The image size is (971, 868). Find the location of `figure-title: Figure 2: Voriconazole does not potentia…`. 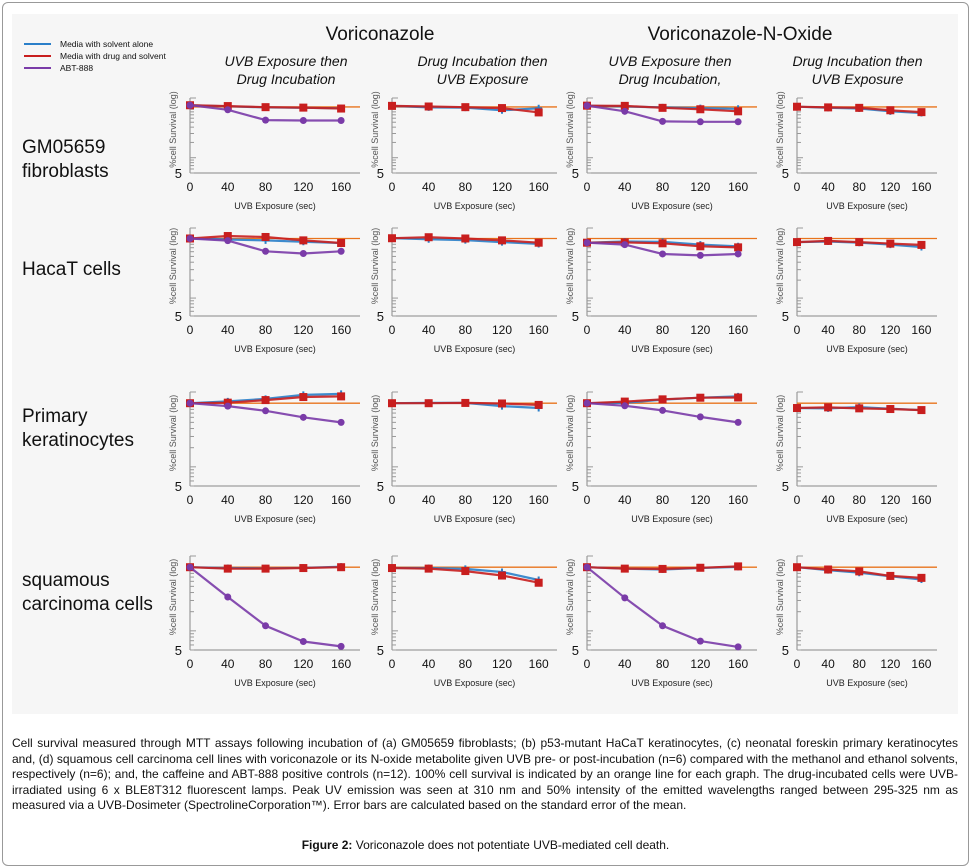

figure-title: Figure 2: Voriconazole does not potentia… is located at coordinates (485, 845).